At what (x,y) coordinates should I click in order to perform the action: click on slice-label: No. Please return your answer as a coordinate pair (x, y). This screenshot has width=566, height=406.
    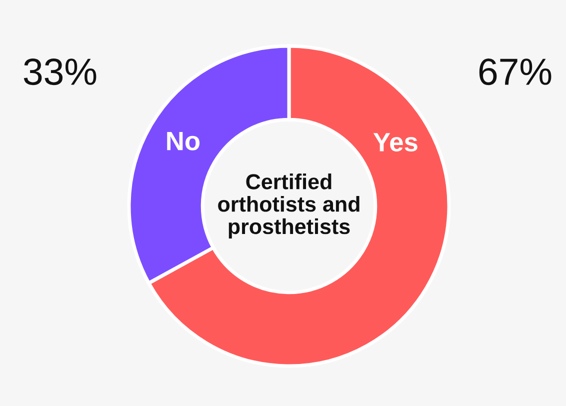
    Looking at the image, I should click on (183, 141).